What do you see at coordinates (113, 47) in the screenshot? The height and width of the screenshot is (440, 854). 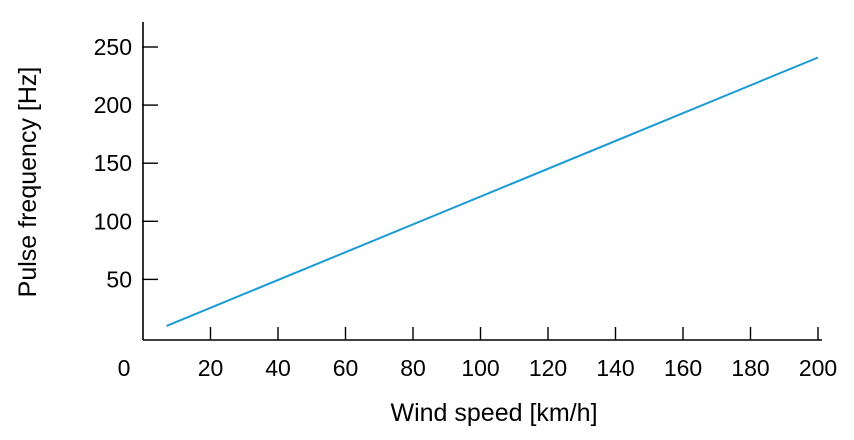 I see `y-tick-label: 250` at bounding box center [113, 47].